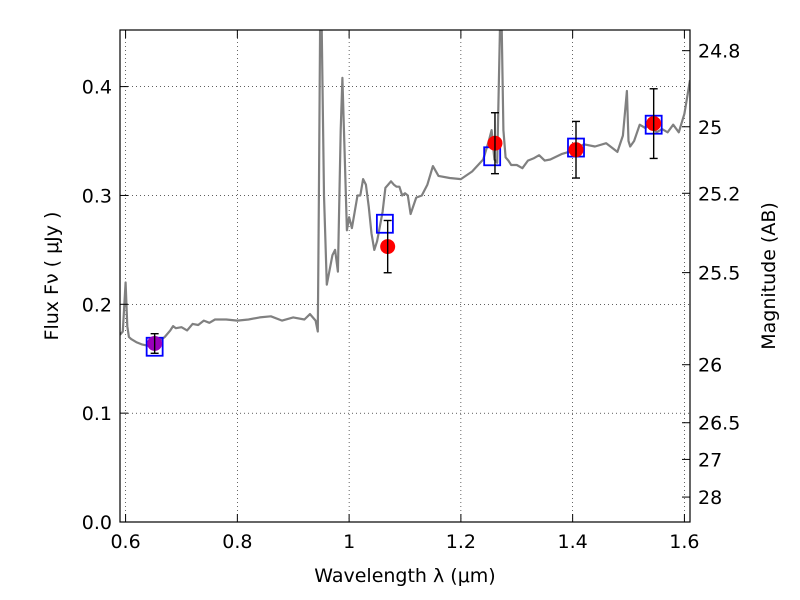  What do you see at coordinates (97, 523) in the screenshot?
I see `y-tick-label: 0.0` at bounding box center [97, 523].